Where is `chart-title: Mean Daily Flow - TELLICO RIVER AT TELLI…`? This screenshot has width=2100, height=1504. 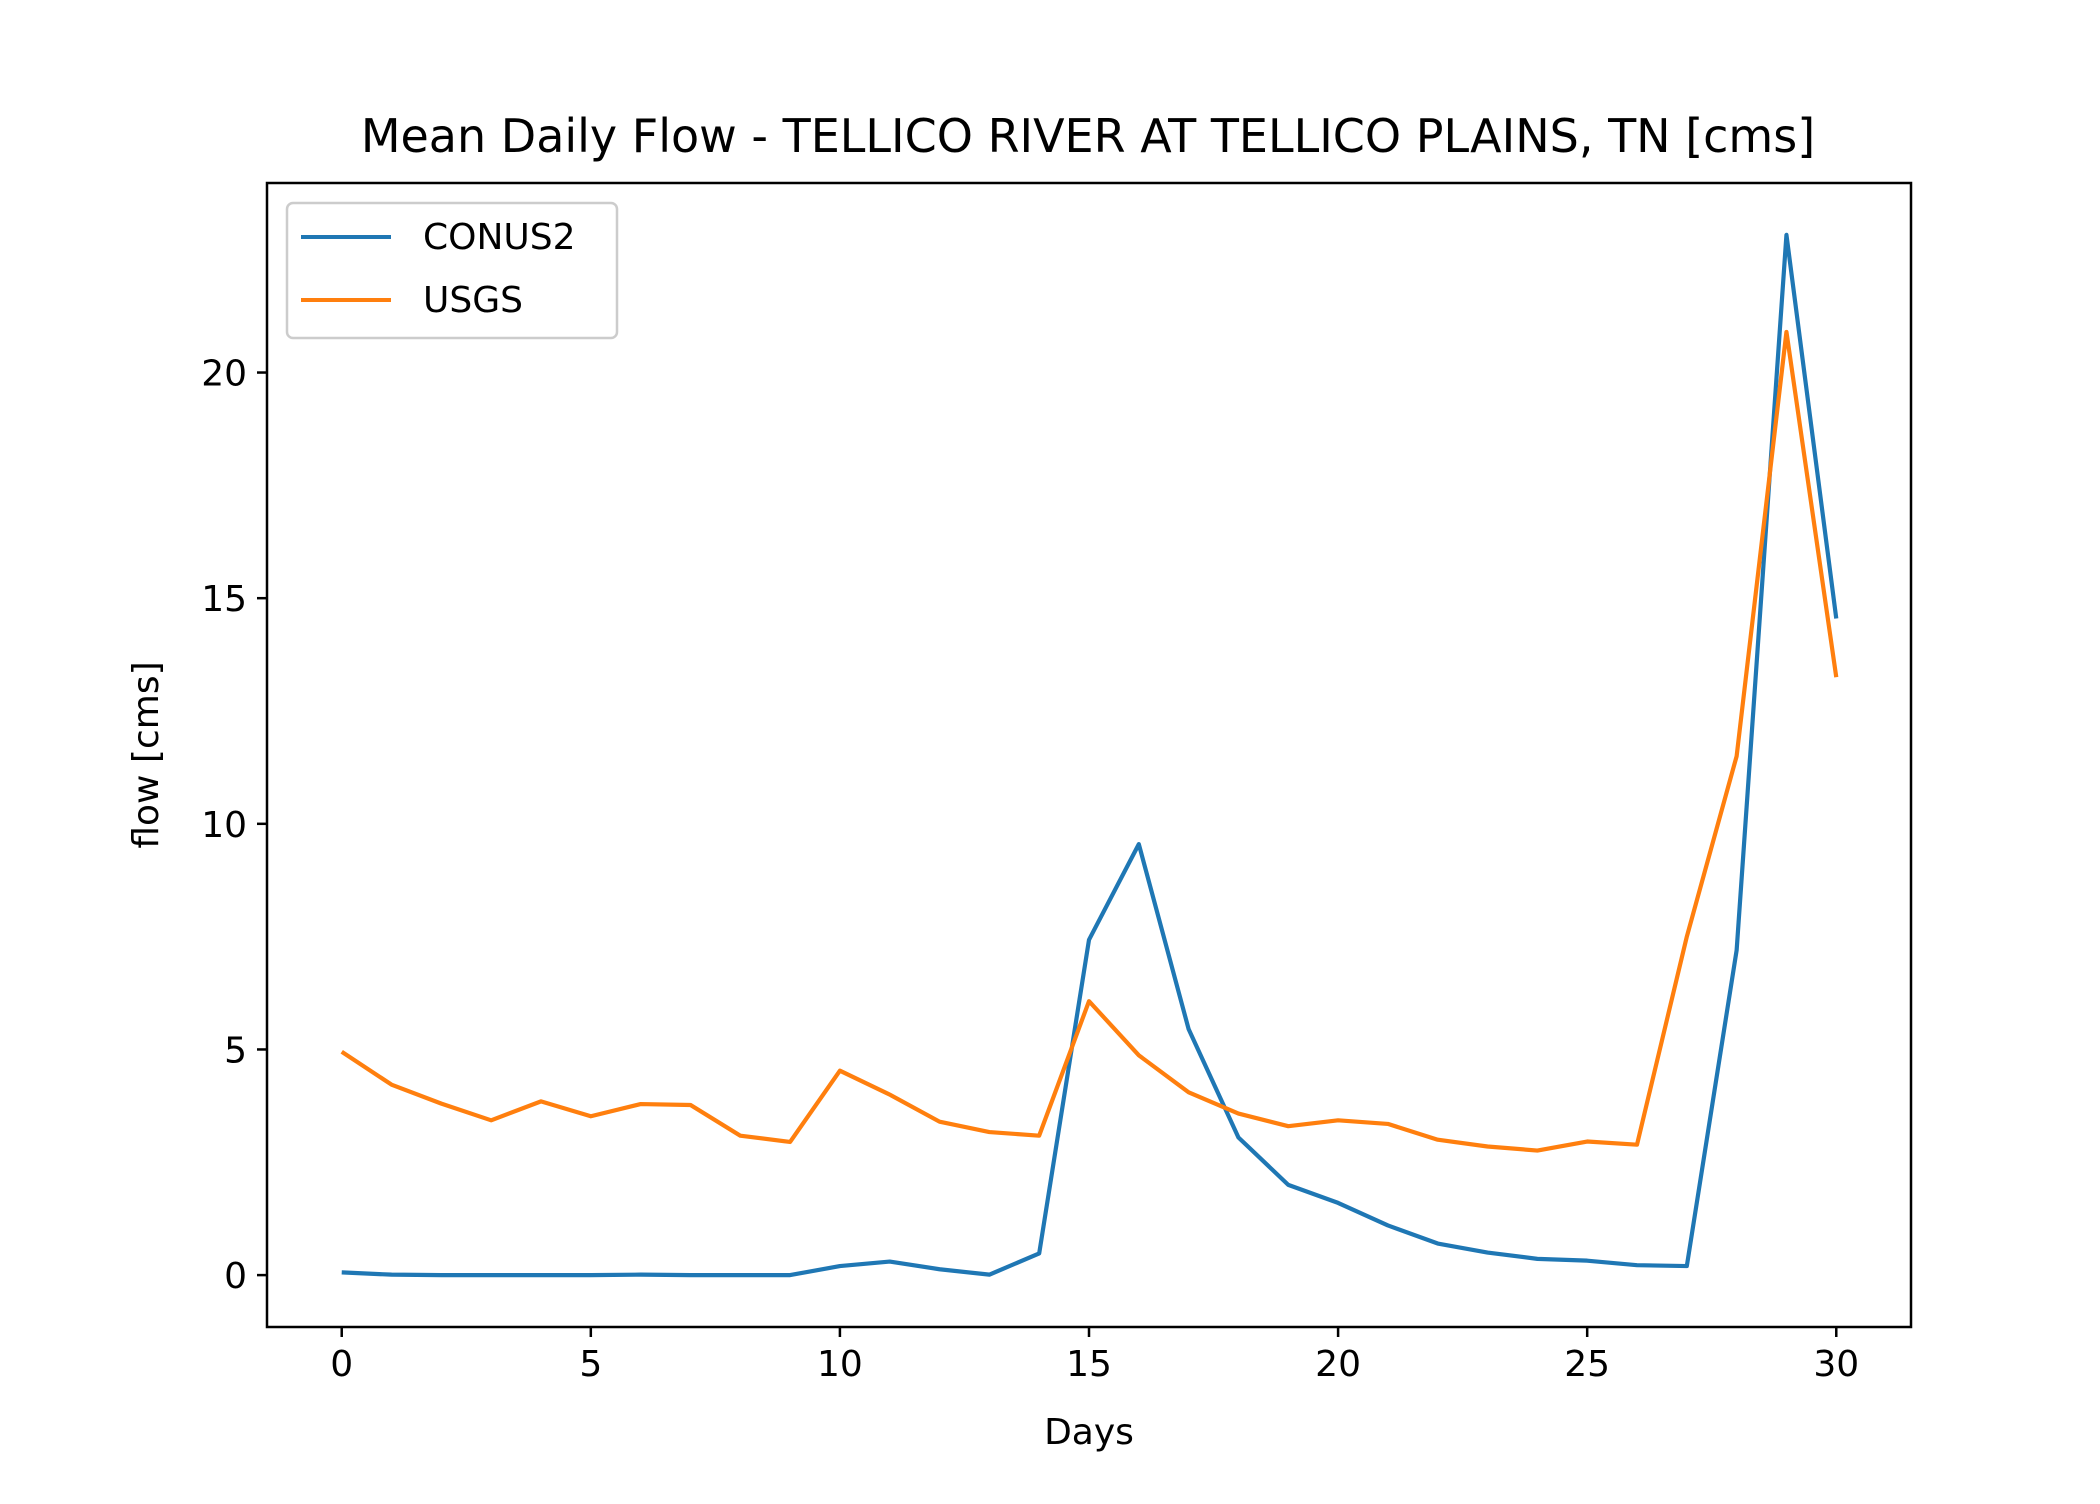 chart-title: Mean Daily Flow - TELLICO RIVER AT TELLI… is located at coordinates (1088, 136).